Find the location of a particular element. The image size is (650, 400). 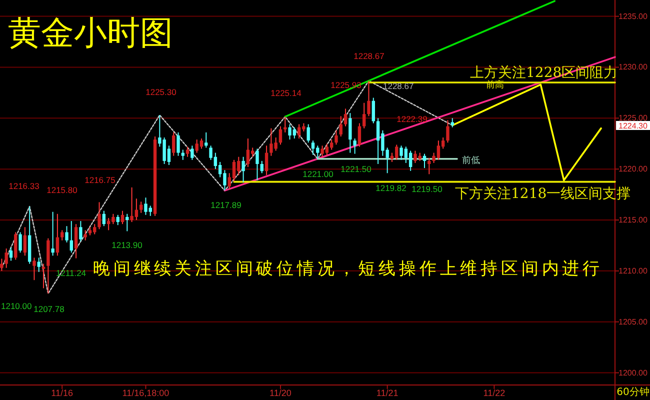

annotation: 1216.33 is located at coordinates (24, 186).